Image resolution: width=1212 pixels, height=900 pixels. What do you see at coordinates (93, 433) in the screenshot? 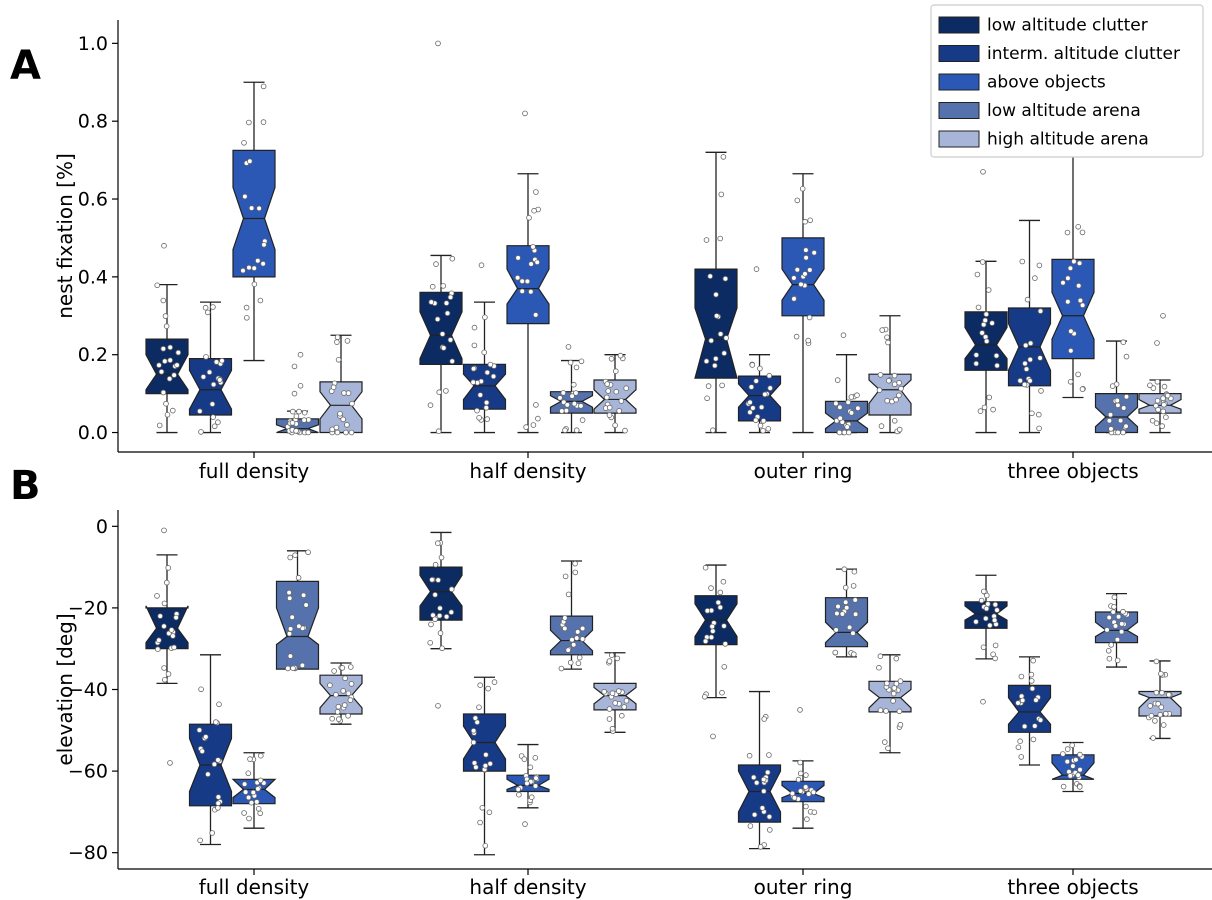
I see `panel-a-y-tick-label: 0.0` at bounding box center [93, 433].